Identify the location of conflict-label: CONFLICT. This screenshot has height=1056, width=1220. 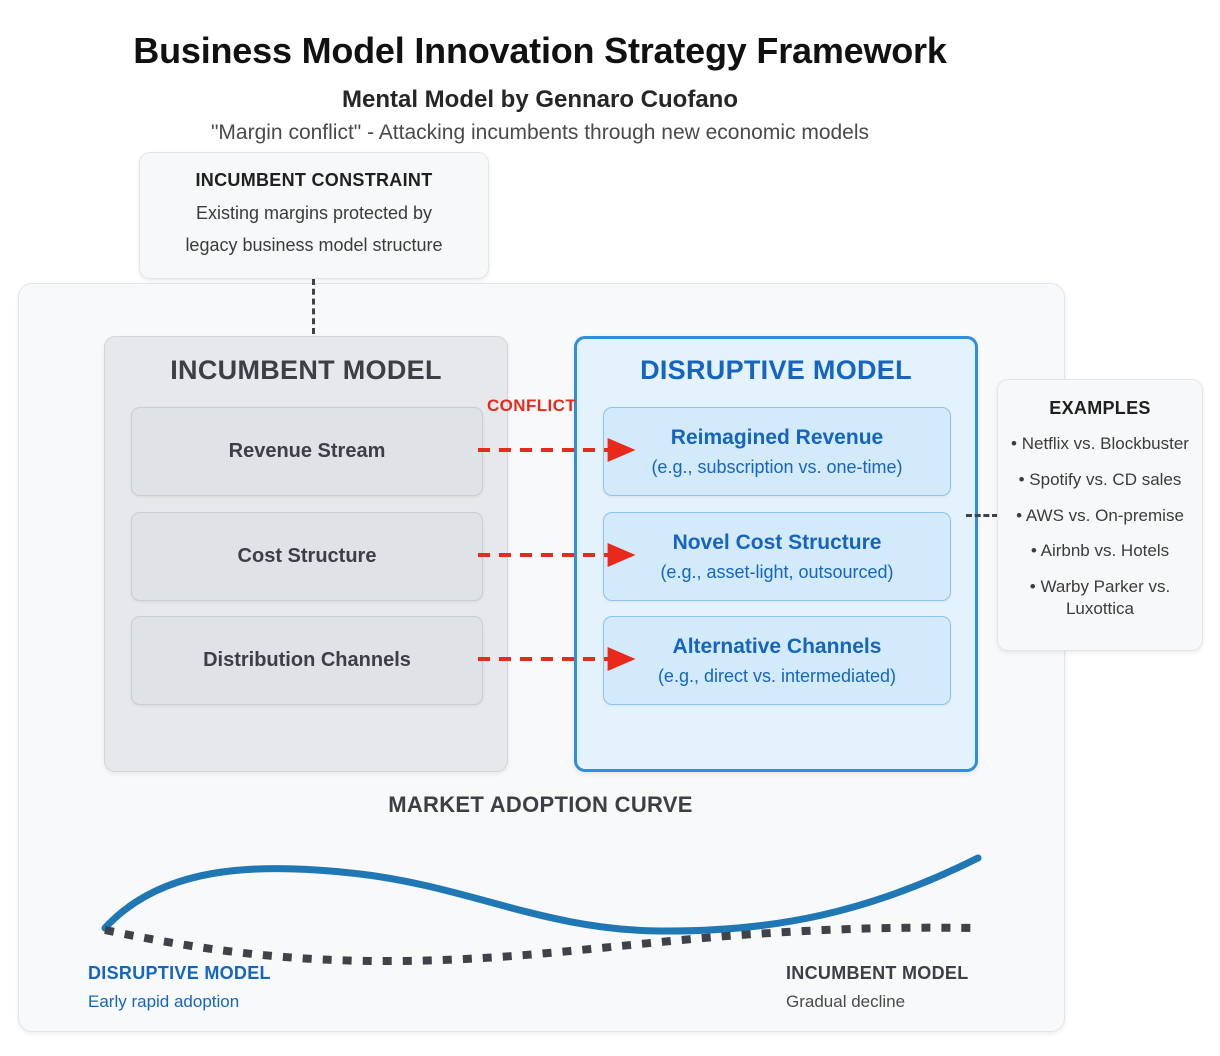
(532, 405).